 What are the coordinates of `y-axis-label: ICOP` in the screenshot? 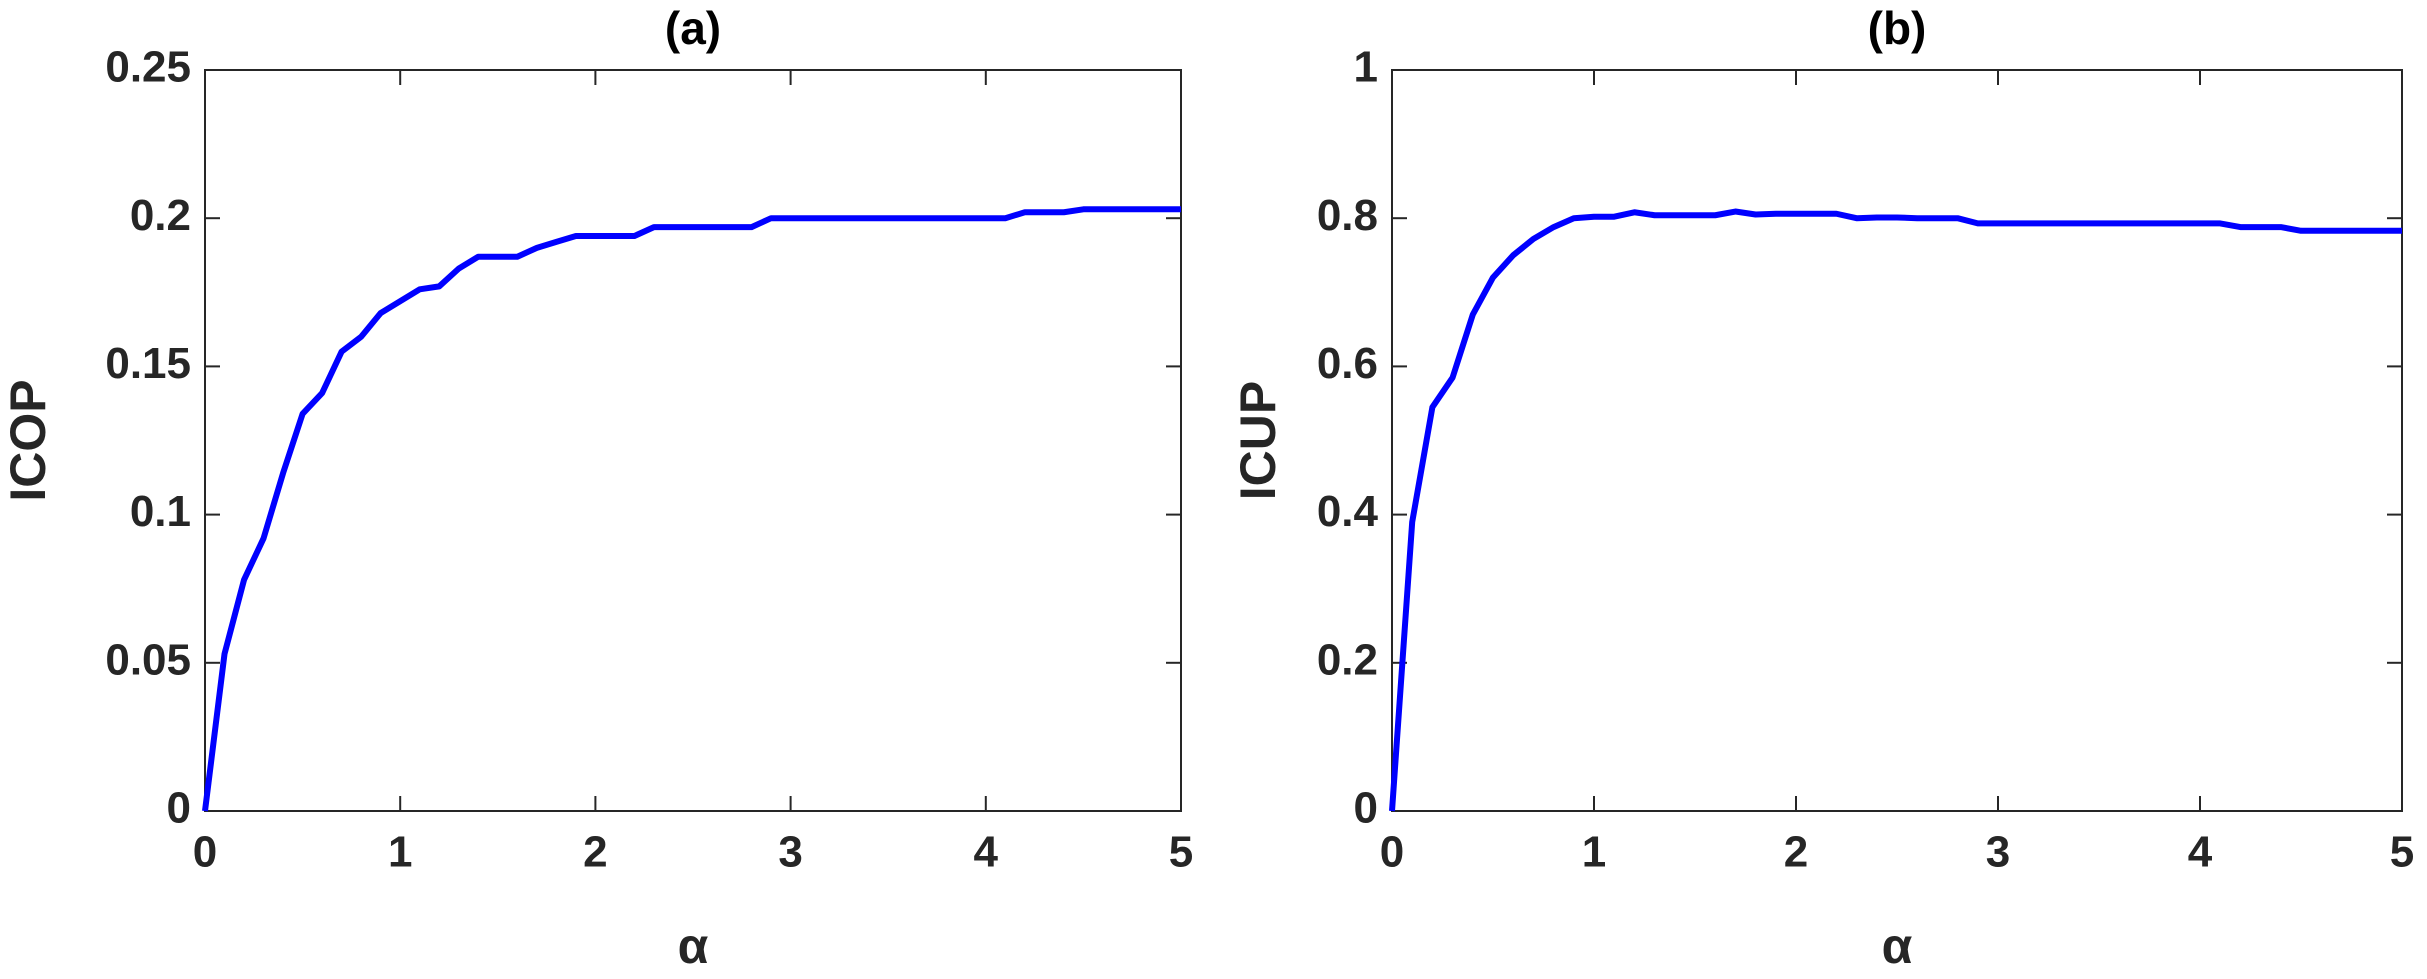 It's located at (28, 440).